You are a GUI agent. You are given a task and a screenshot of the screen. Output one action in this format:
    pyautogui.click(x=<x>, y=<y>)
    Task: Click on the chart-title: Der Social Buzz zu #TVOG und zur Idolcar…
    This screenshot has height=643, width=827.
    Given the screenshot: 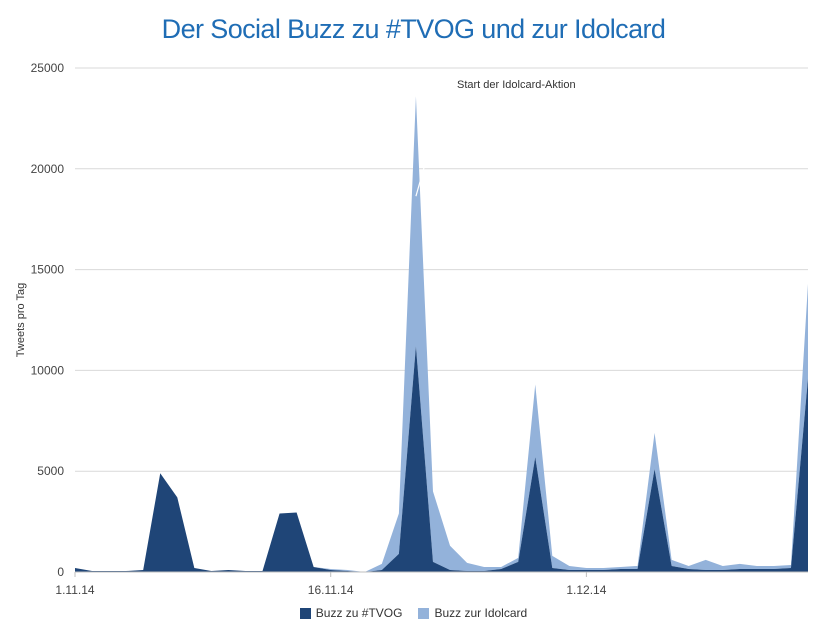 What is the action you would take?
    pyautogui.click(x=413, y=29)
    